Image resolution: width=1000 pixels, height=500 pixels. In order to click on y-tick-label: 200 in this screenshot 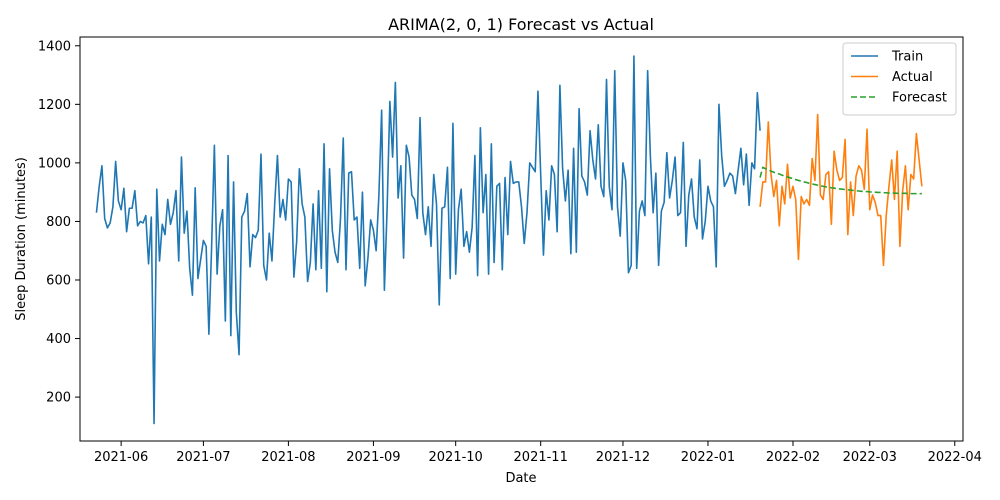, I will do `click(58, 398)`.